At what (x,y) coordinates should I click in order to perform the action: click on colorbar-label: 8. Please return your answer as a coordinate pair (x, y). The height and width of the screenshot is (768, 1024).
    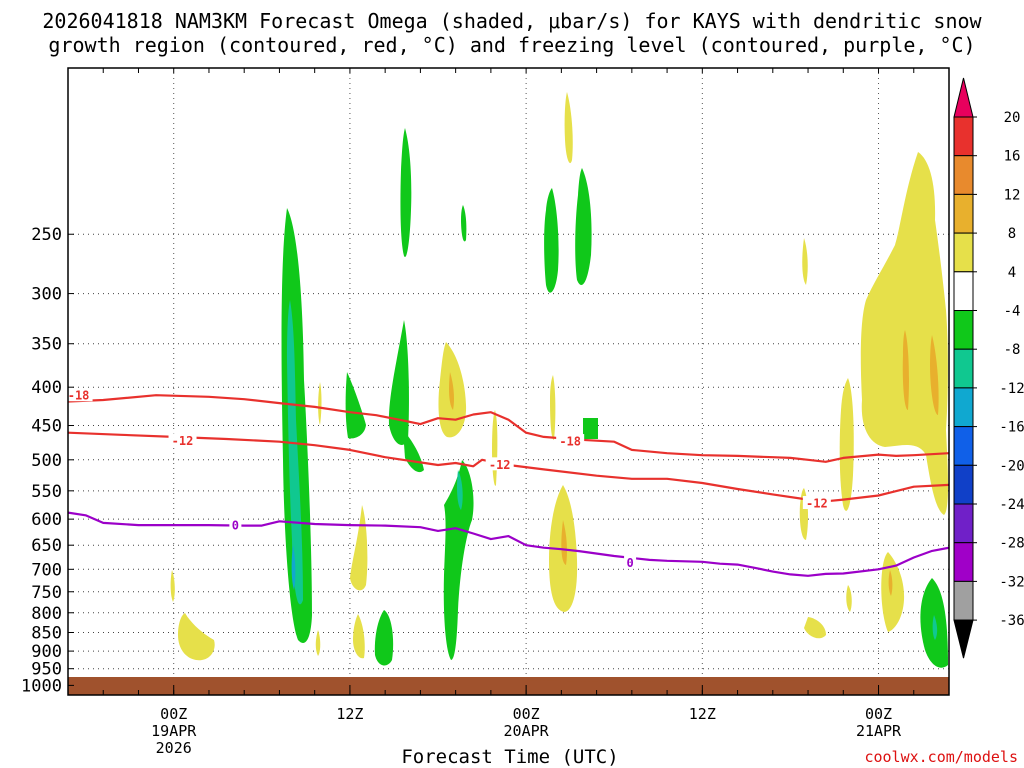
    Looking at the image, I should click on (1012, 234).